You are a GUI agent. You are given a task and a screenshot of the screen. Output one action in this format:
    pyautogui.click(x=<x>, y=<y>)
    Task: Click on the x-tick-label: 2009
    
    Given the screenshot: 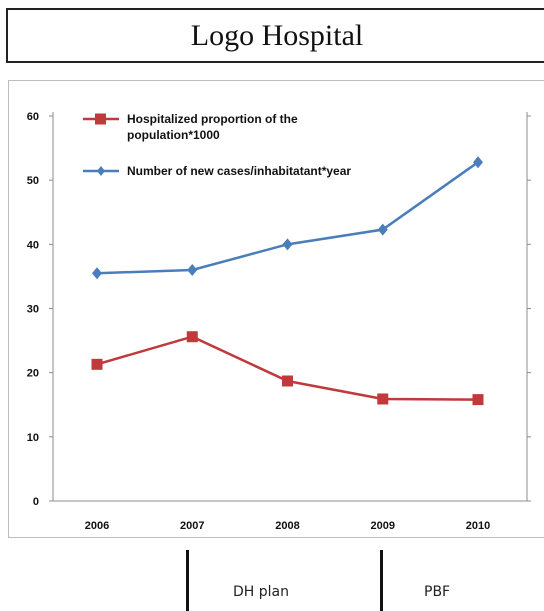 What is the action you would take?
    pyautogui.click(x=383, y=526)
    